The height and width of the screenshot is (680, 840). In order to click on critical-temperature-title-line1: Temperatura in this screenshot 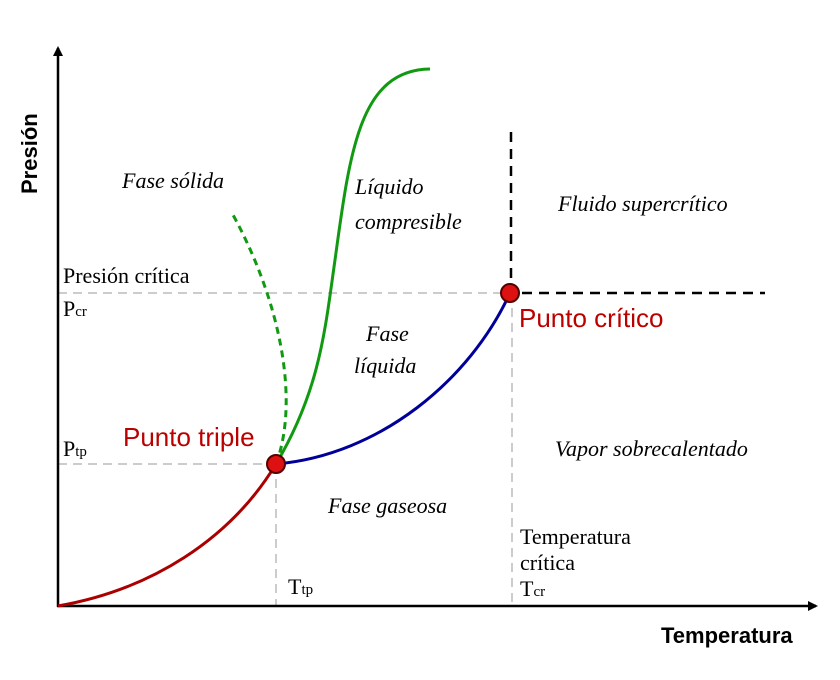, I will do `click(575, 536)`.